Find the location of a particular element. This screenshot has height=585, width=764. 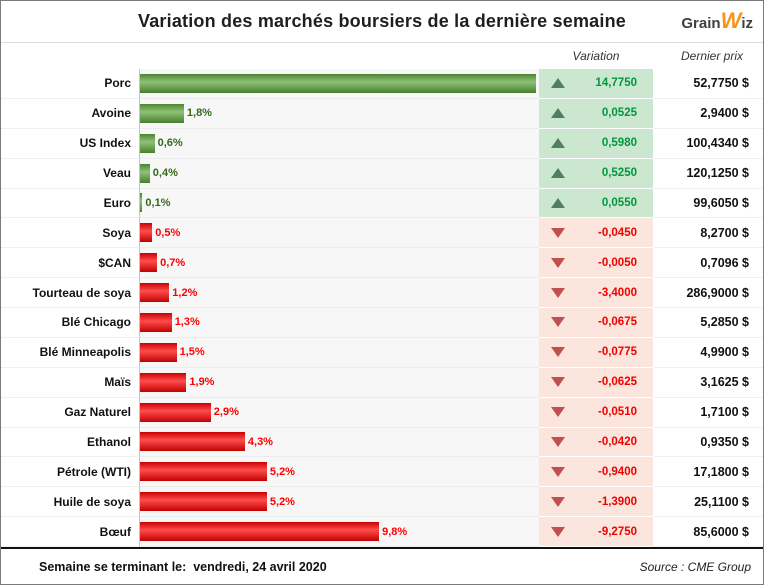

variation-value: 0,5250 is located at coordinates (619, 173).